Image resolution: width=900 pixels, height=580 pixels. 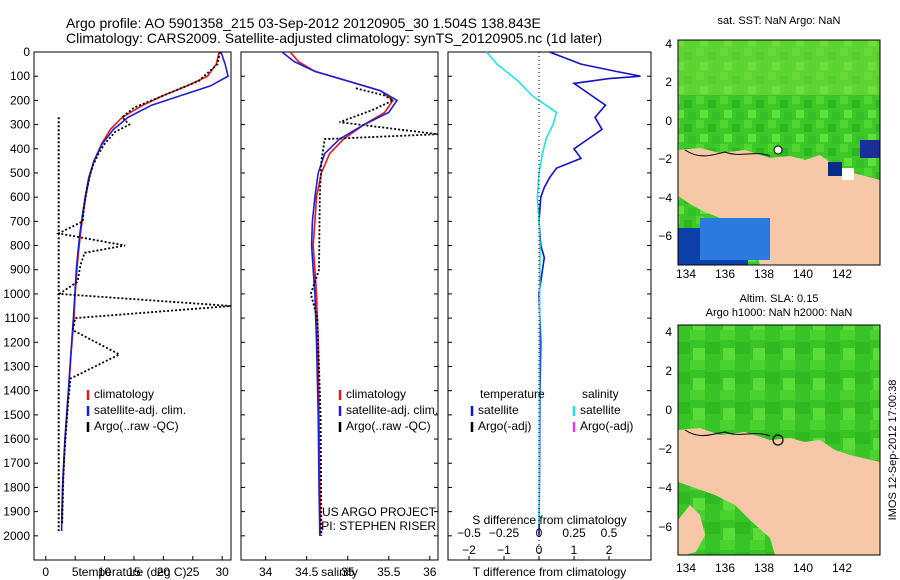 What do you see at coordinates (20, 125) in the screenshot?
I see `y-tick-label: 300` at bounding box center [20, 125].